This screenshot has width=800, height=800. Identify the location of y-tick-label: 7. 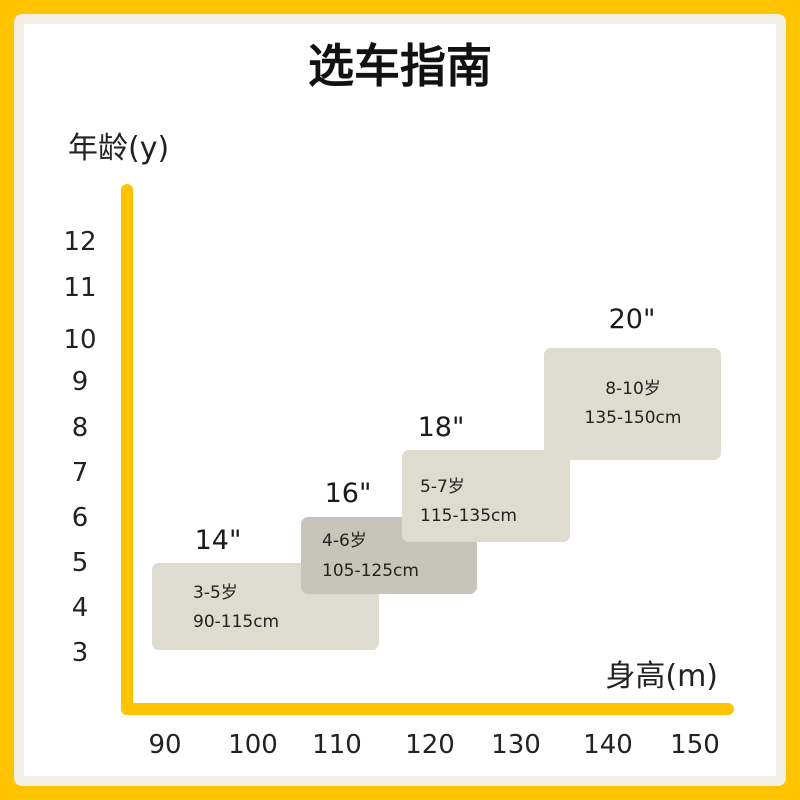
(80, 473).